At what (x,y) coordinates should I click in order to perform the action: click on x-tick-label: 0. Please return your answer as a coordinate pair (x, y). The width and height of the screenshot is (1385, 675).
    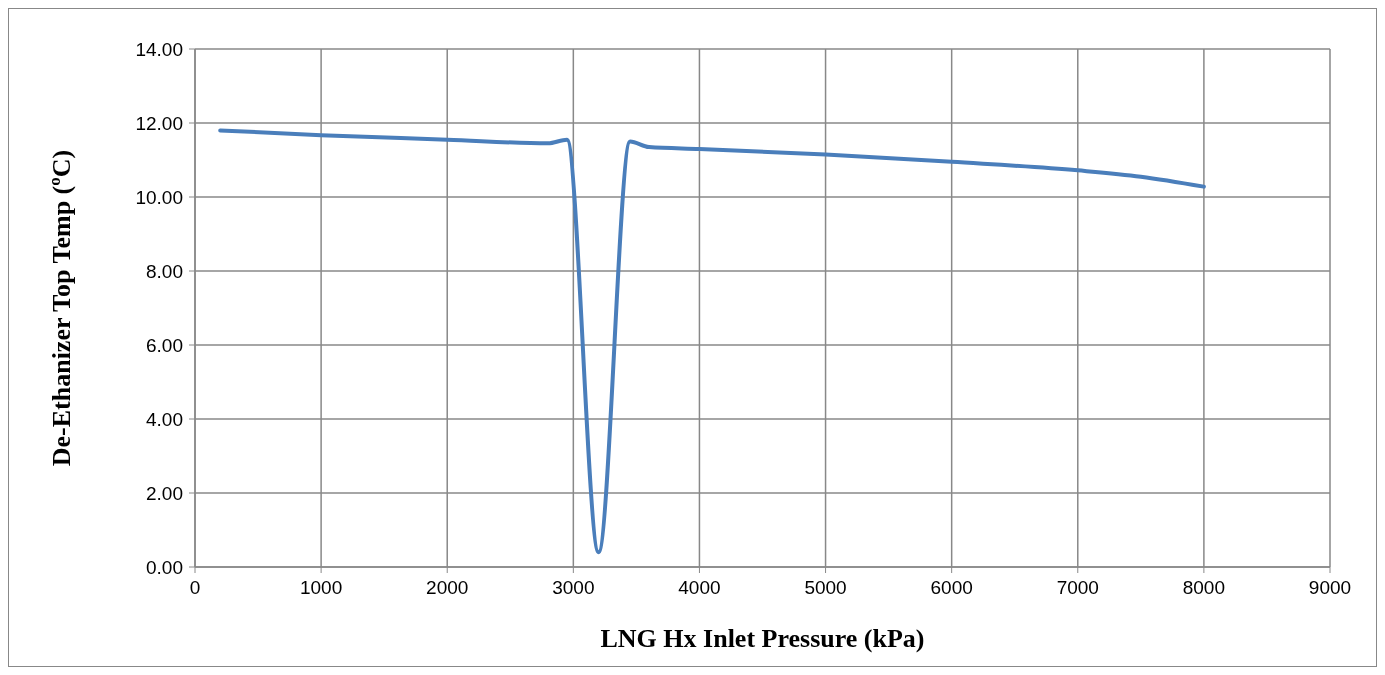
    Looking at the image, I should click on (195, 587).